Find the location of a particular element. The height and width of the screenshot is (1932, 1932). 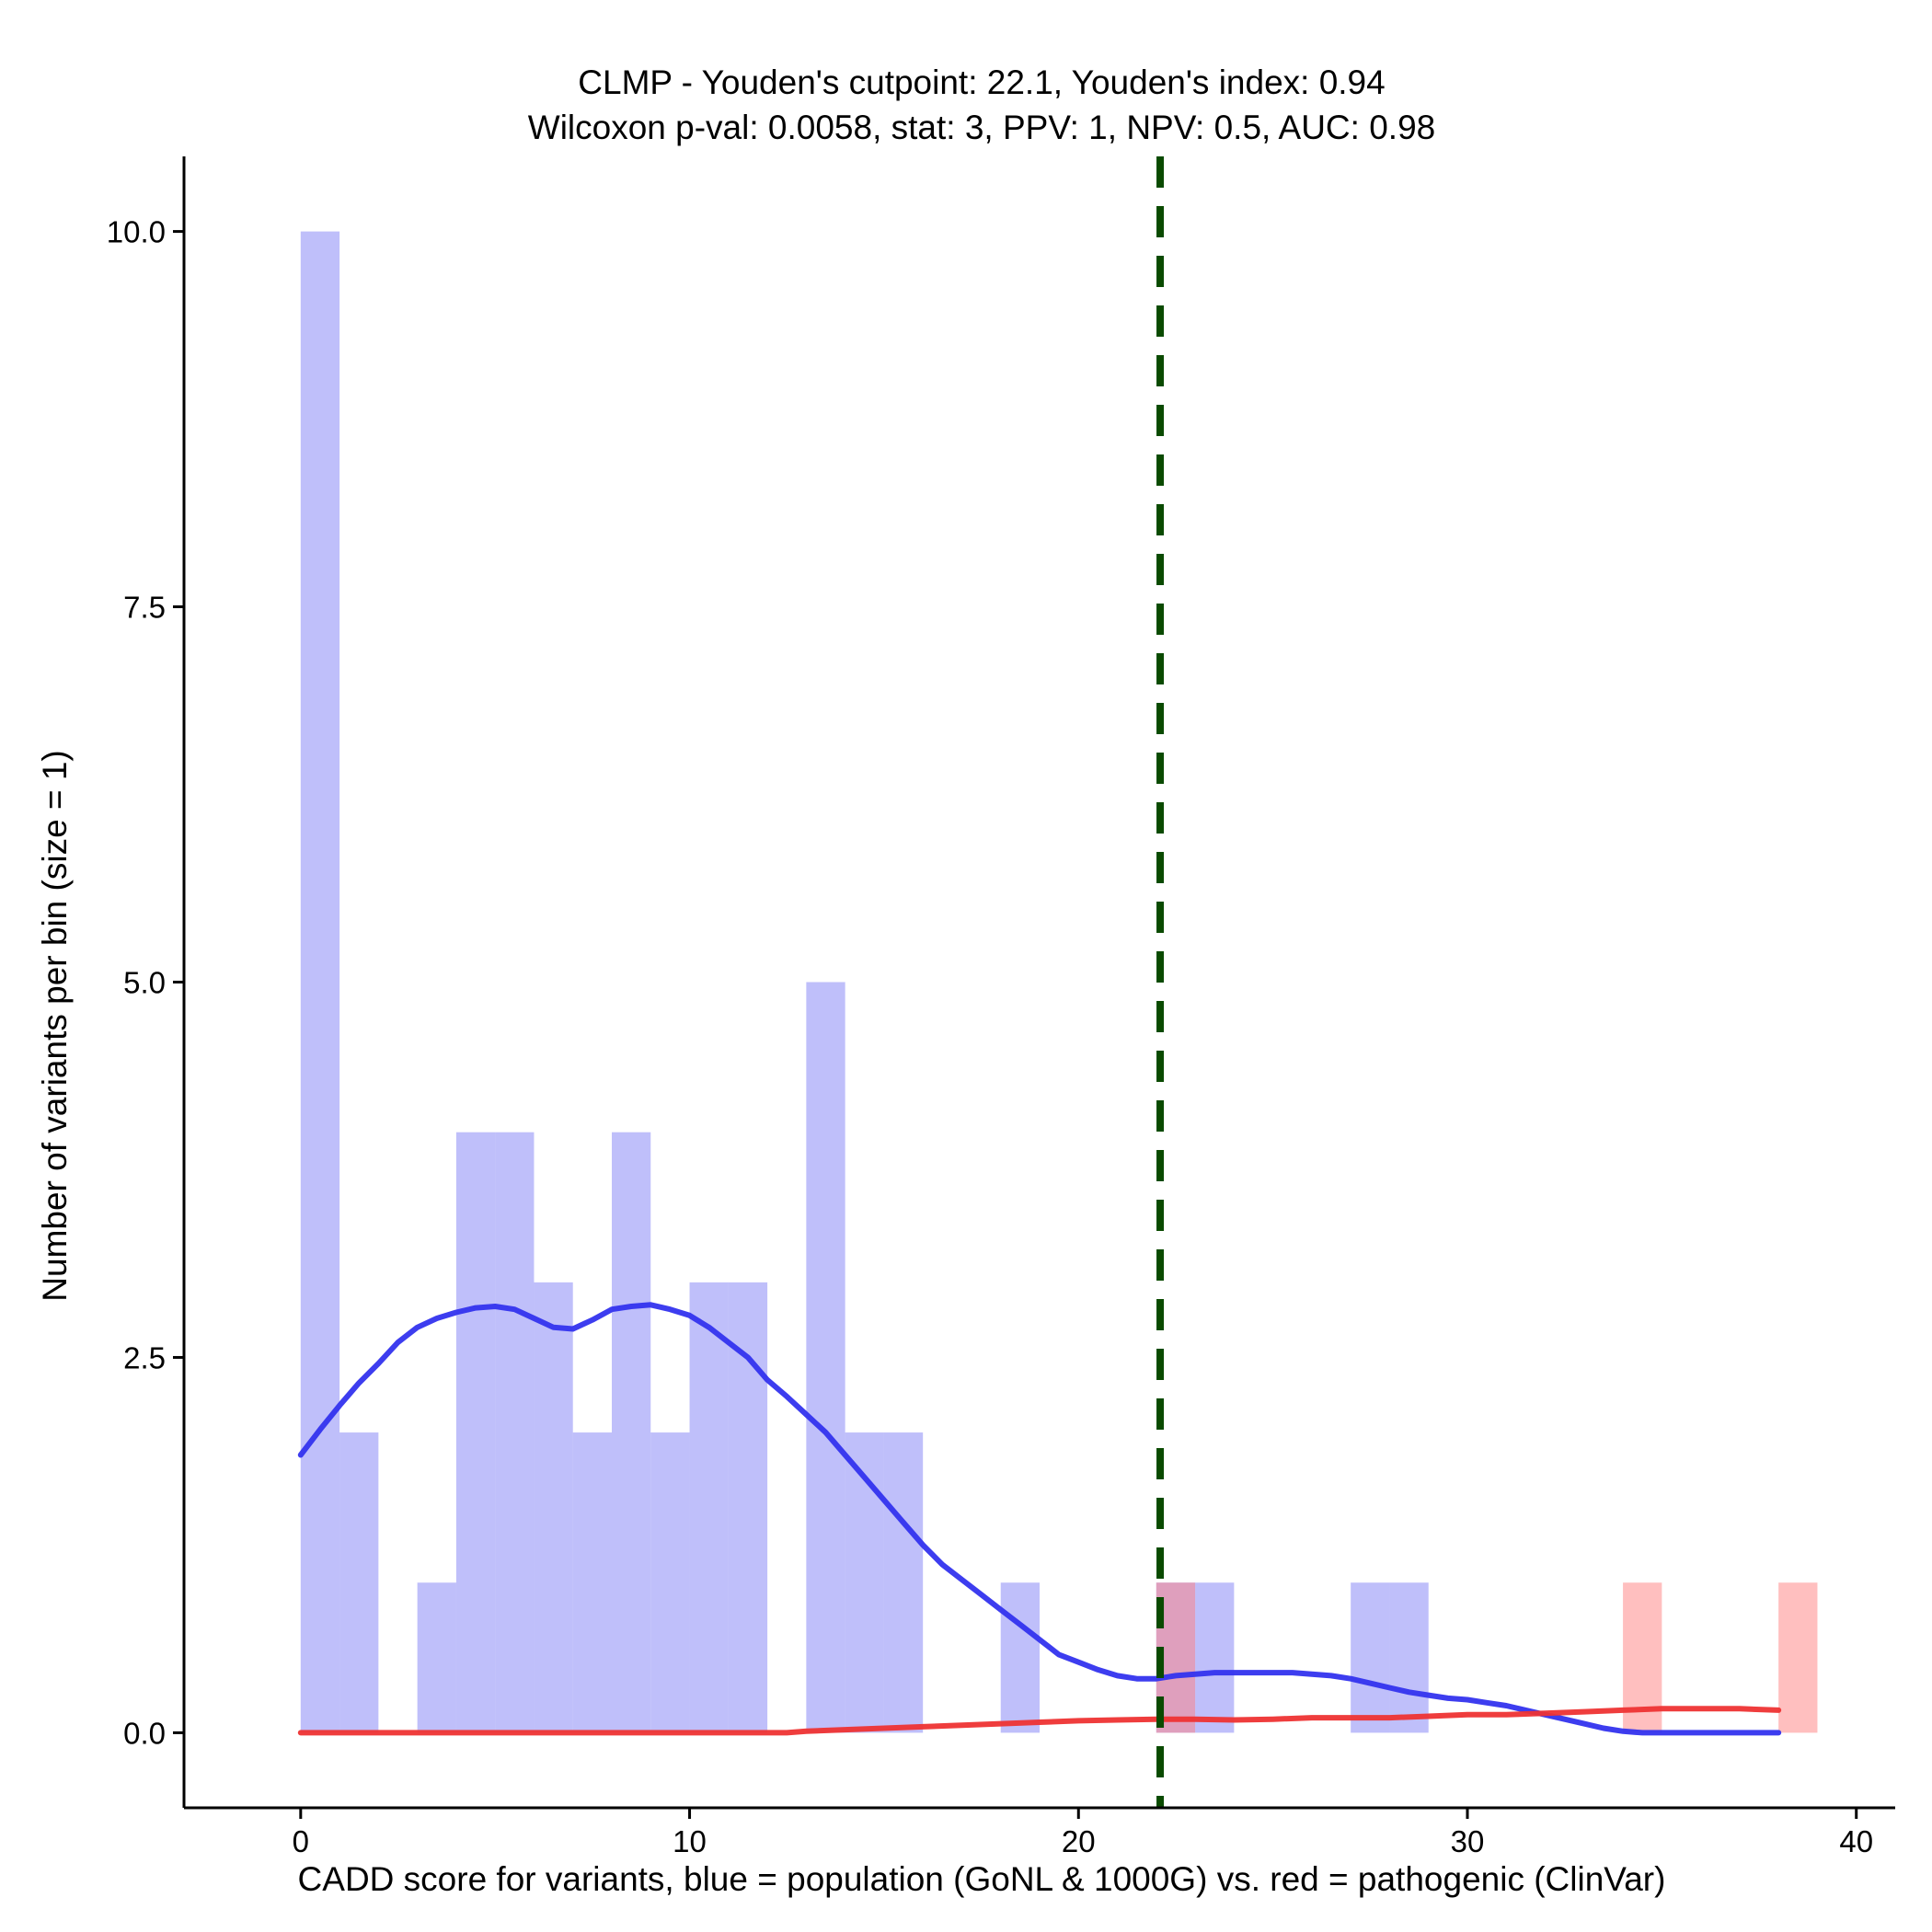

x-tick-label: 0 is located at coordinates (301, 1841).